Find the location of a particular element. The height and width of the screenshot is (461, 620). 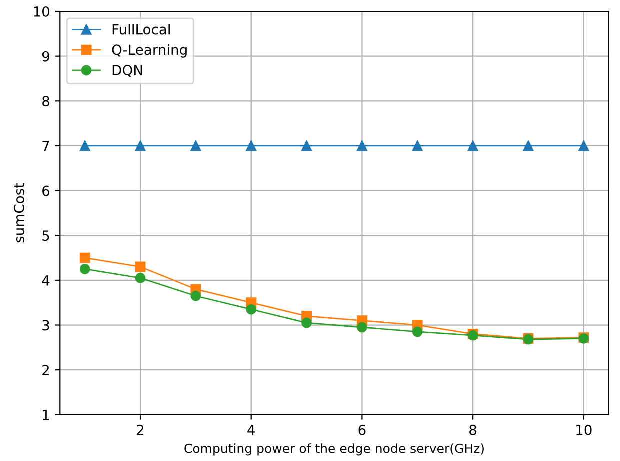

y-tick-label: 6 is located at coordinates (46, 191).